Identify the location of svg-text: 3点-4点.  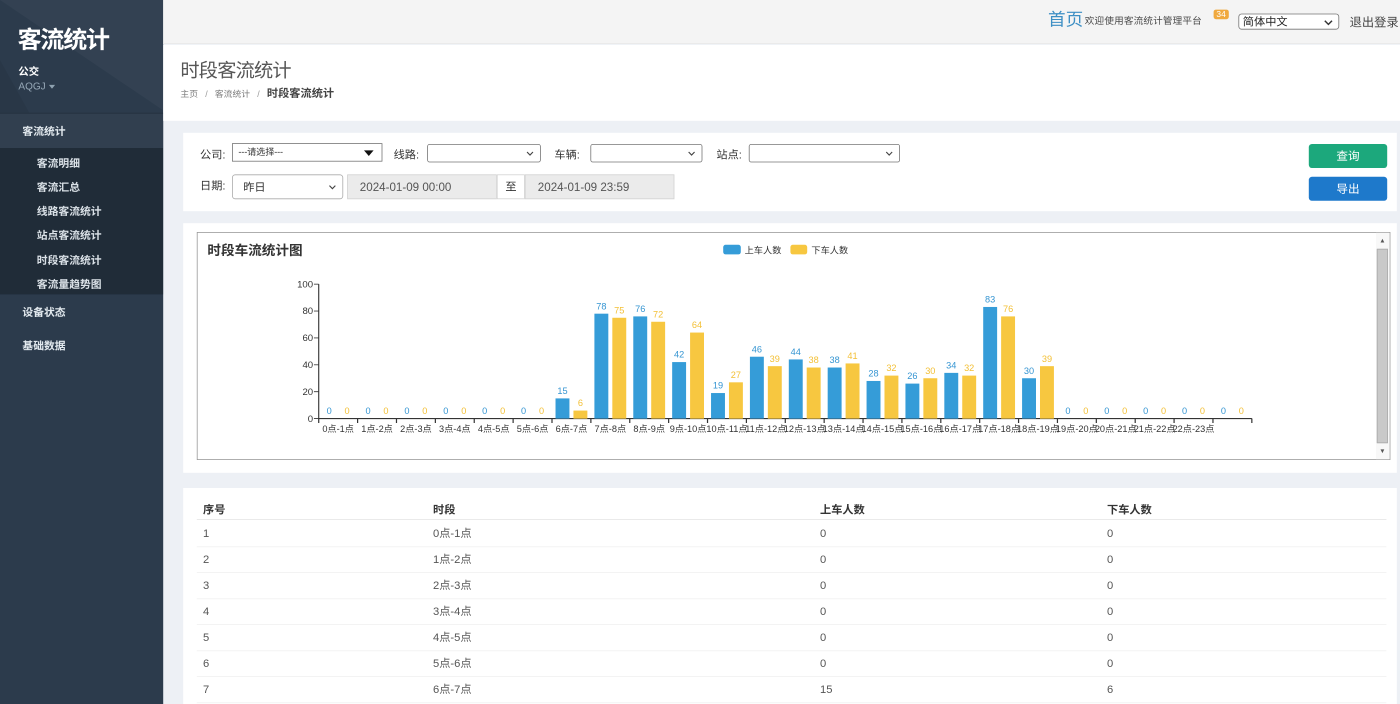
(455, 428).